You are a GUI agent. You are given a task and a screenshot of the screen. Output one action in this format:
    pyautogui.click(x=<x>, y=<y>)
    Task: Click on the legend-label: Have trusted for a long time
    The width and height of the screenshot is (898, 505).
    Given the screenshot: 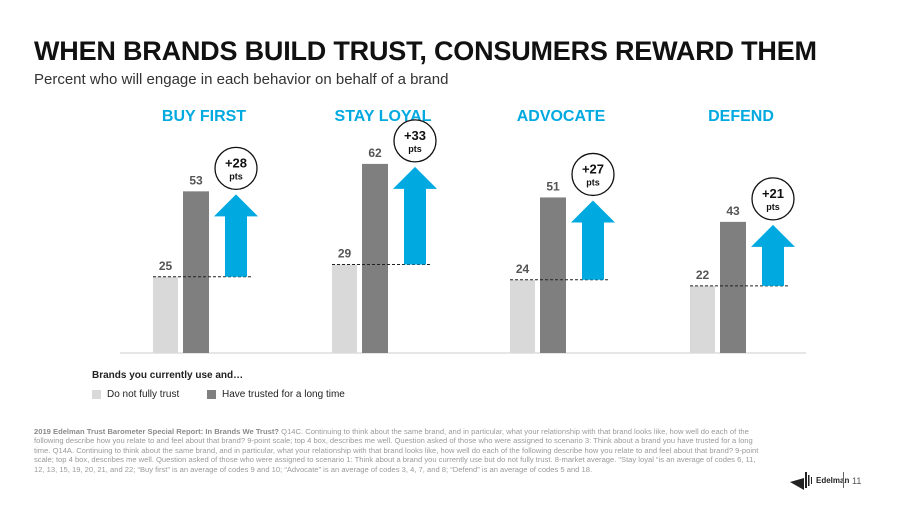 What is the action you would take?
    pyautogui.click(x=283, y=394)
    